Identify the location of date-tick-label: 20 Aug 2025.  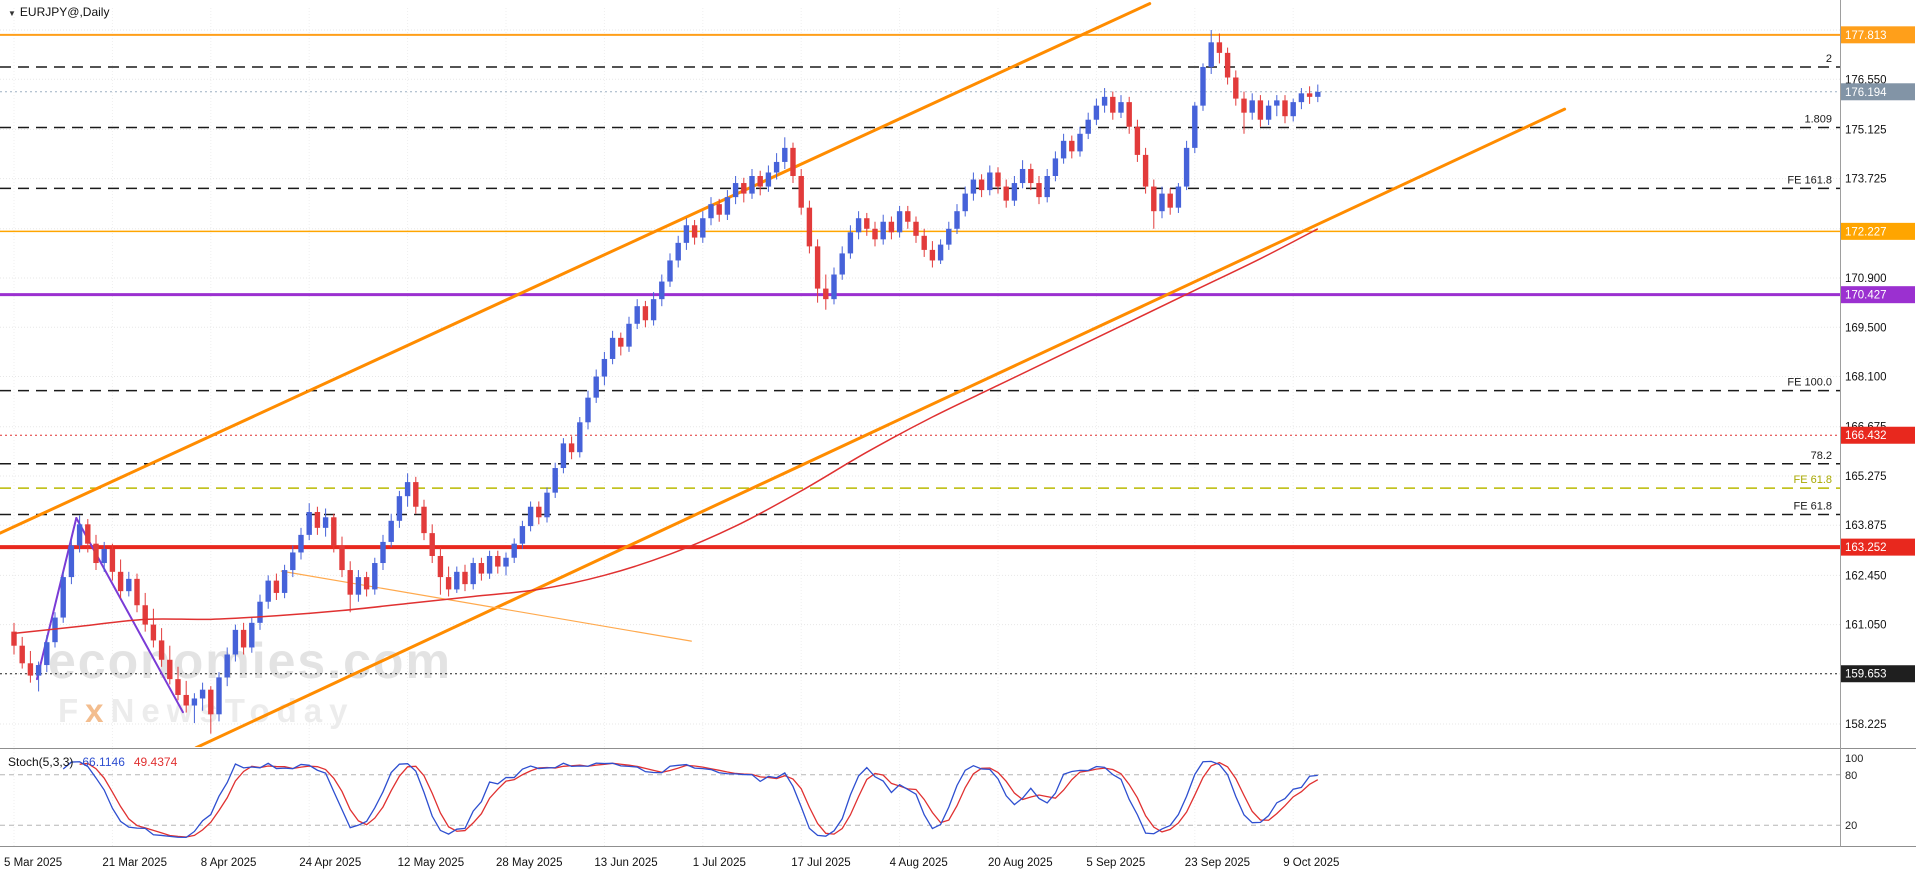
(1020, 863).